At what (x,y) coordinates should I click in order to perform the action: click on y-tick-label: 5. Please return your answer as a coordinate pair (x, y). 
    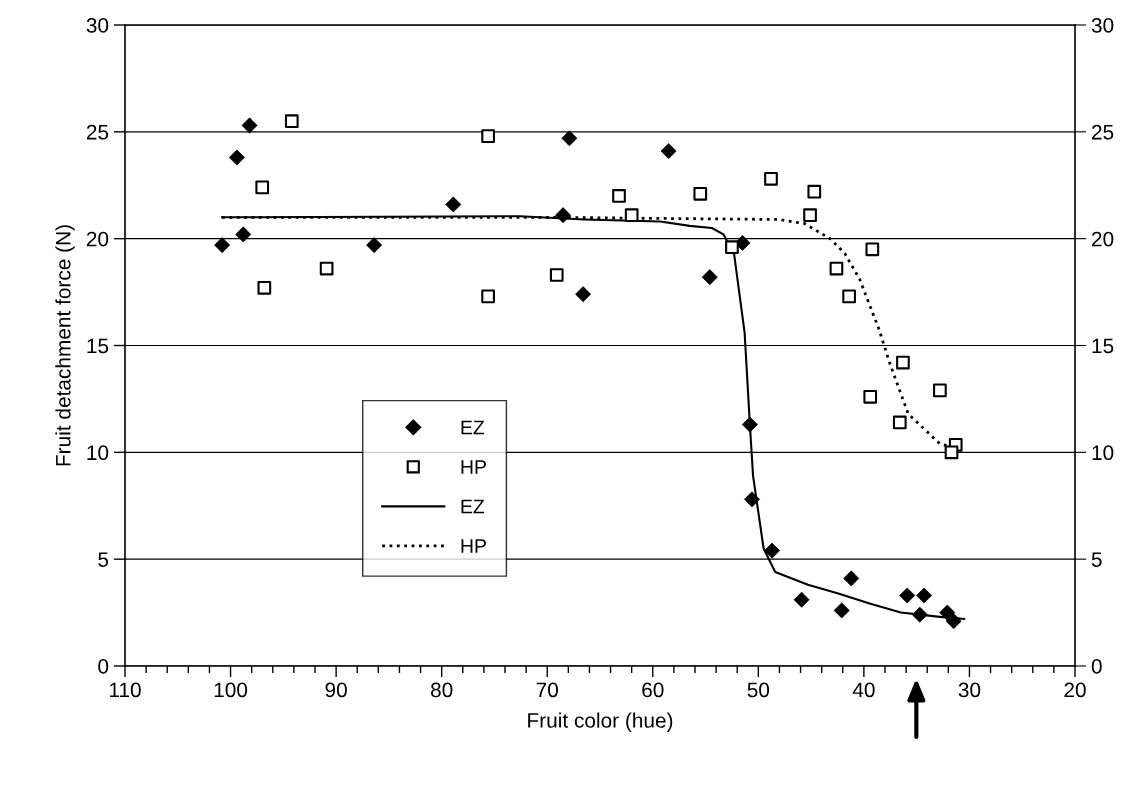
    Looking at the image, I should click on (103, 559).